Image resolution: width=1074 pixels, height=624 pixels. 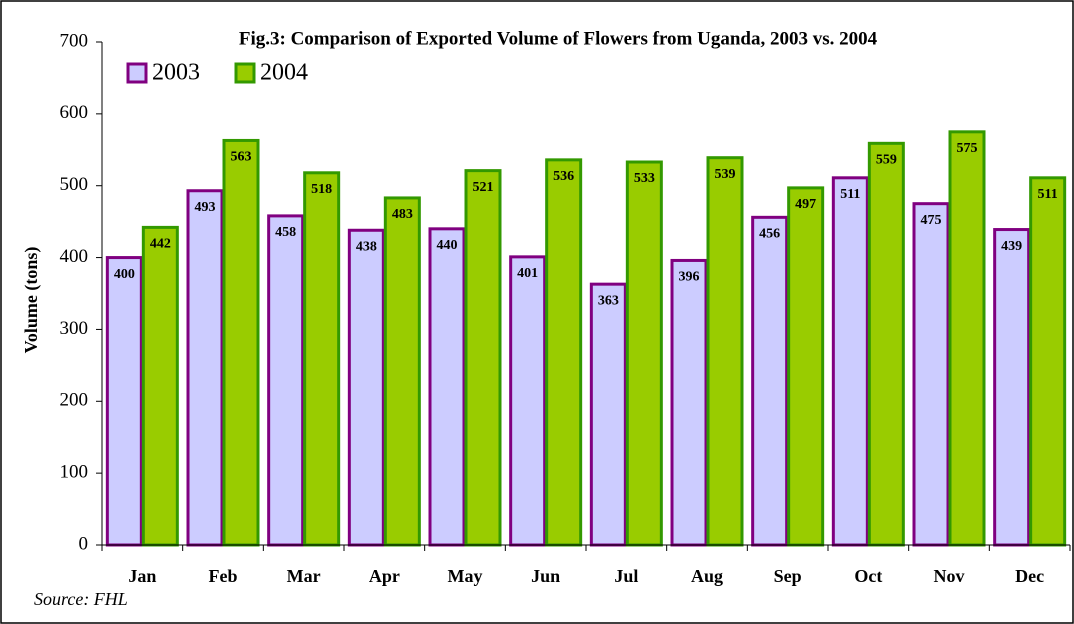 I want to click on x-tick-label: Dec, so click(x=1029, y=576).